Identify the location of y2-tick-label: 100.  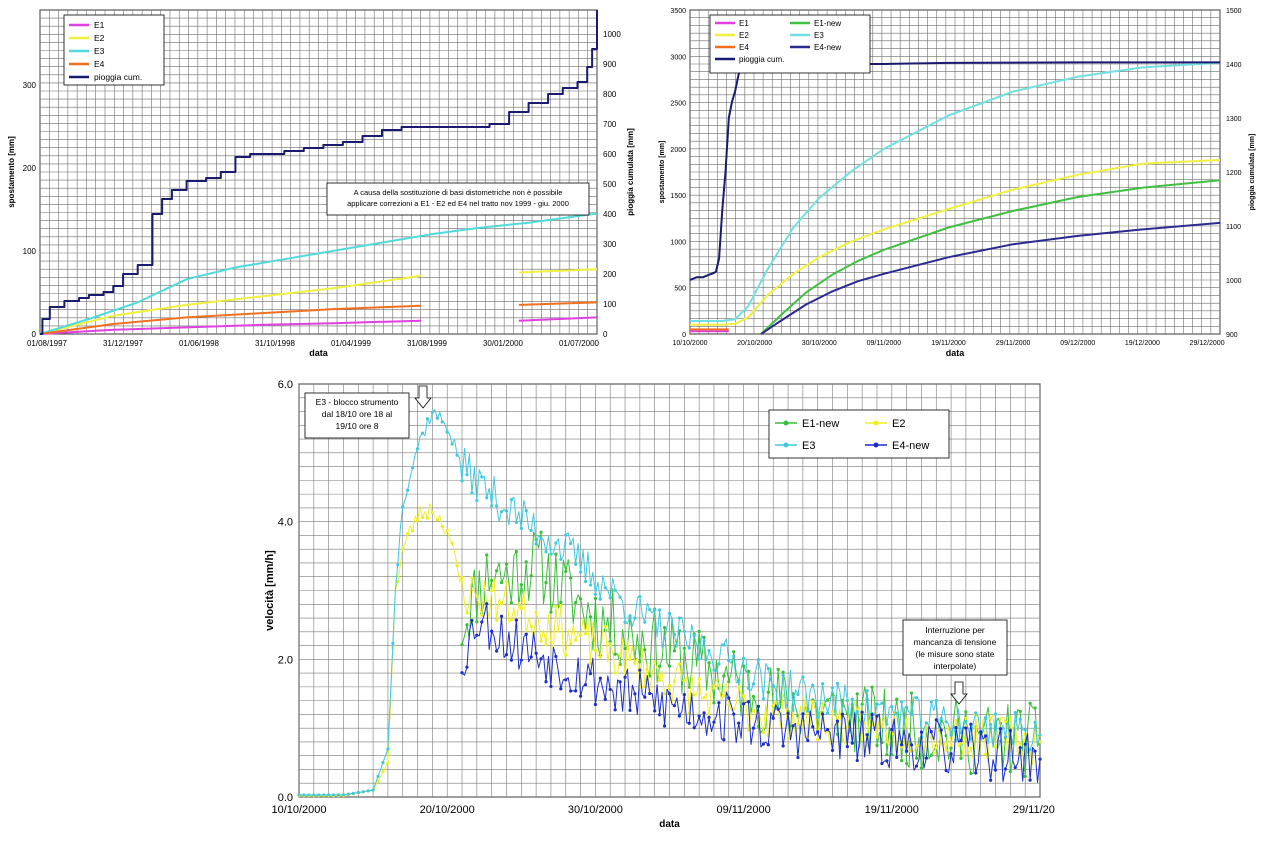
(610, 304).